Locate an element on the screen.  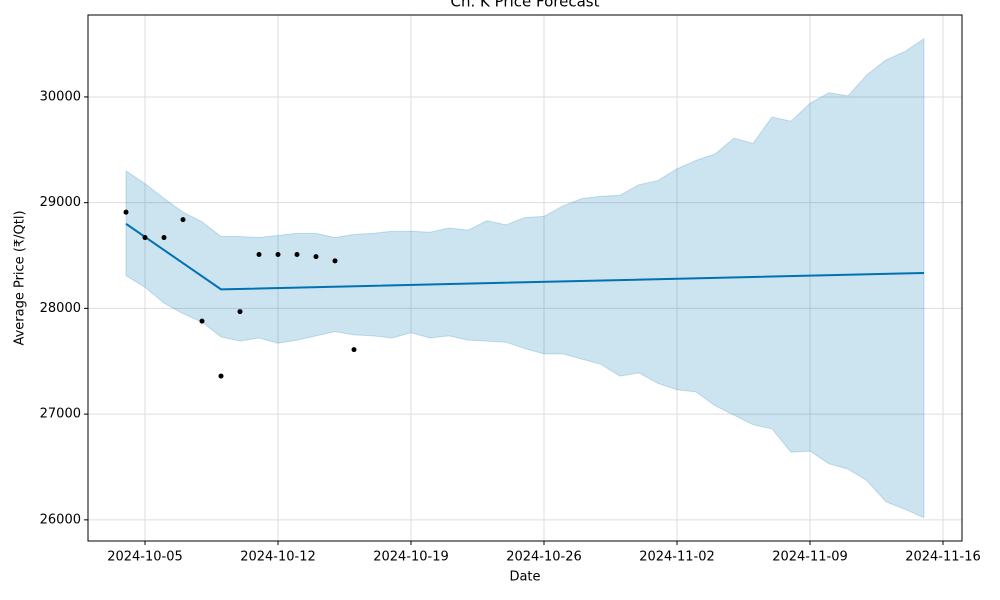
y-tick-label: 28000 is located at coordinates (60, 308).